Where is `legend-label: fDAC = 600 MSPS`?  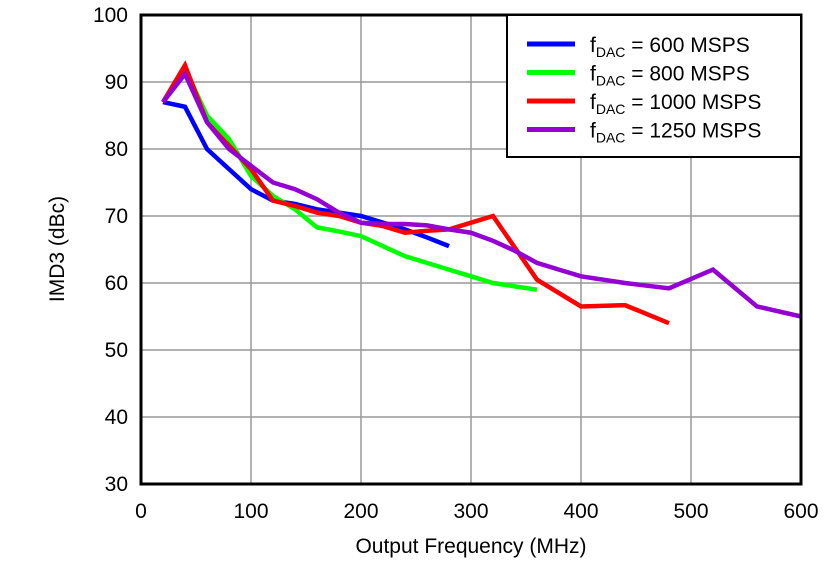 legend-label: fDAC = 600 MSPS is located at coordinates (670, 47).